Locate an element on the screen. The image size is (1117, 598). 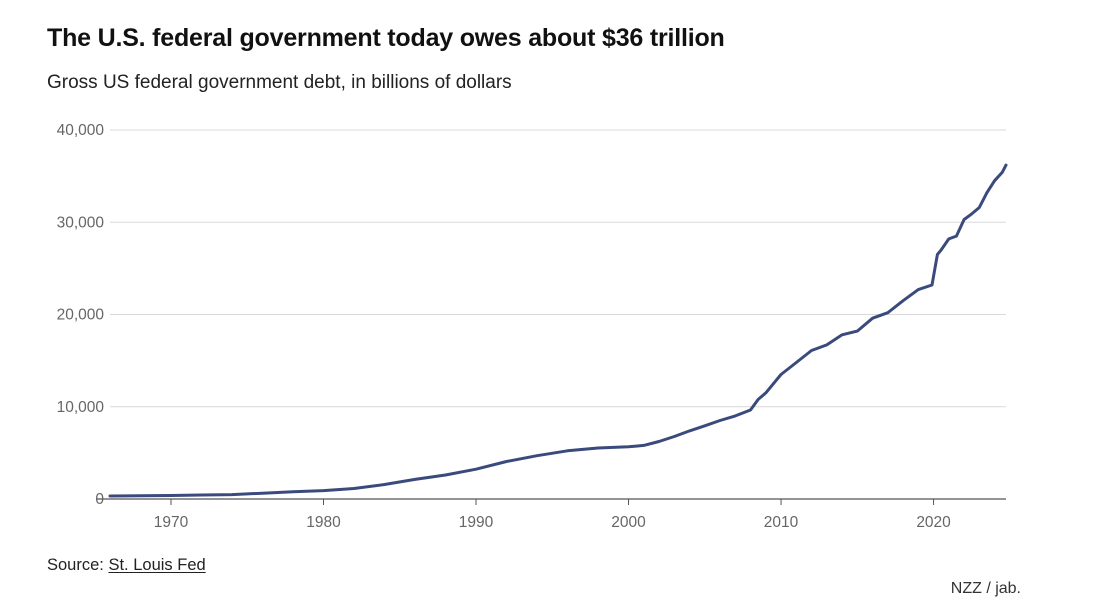
source-note: Source: St. Louis Fed is located at coordinates (126, 565).